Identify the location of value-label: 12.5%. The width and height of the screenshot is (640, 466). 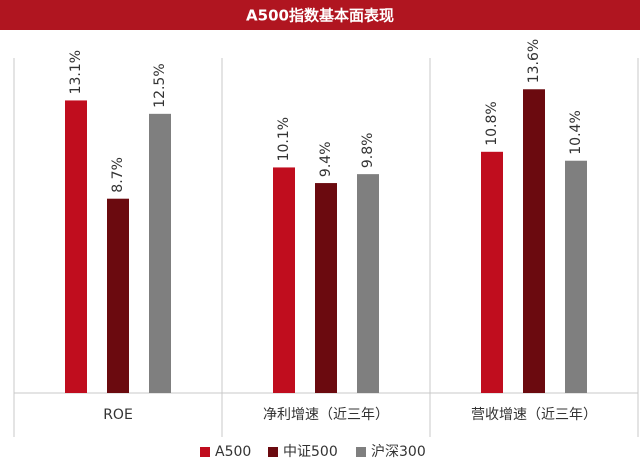
(160, 85).